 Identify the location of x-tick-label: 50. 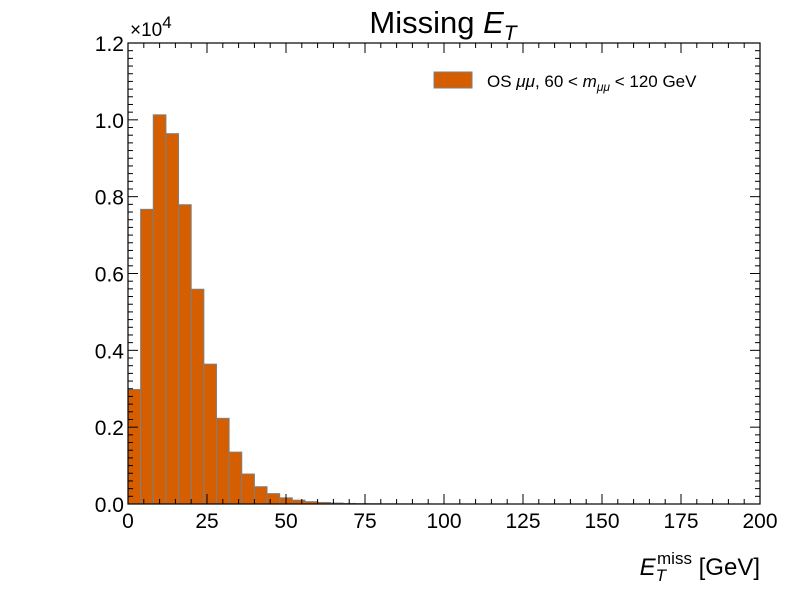
(285, 521).